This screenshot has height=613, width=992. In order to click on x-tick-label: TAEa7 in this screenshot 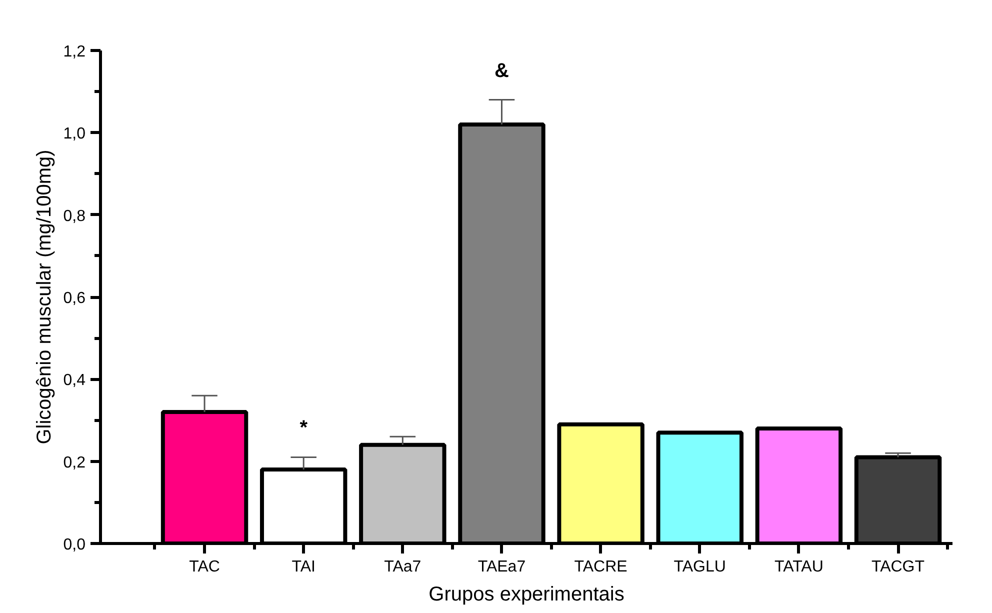, I will do `click(502, 567)`.